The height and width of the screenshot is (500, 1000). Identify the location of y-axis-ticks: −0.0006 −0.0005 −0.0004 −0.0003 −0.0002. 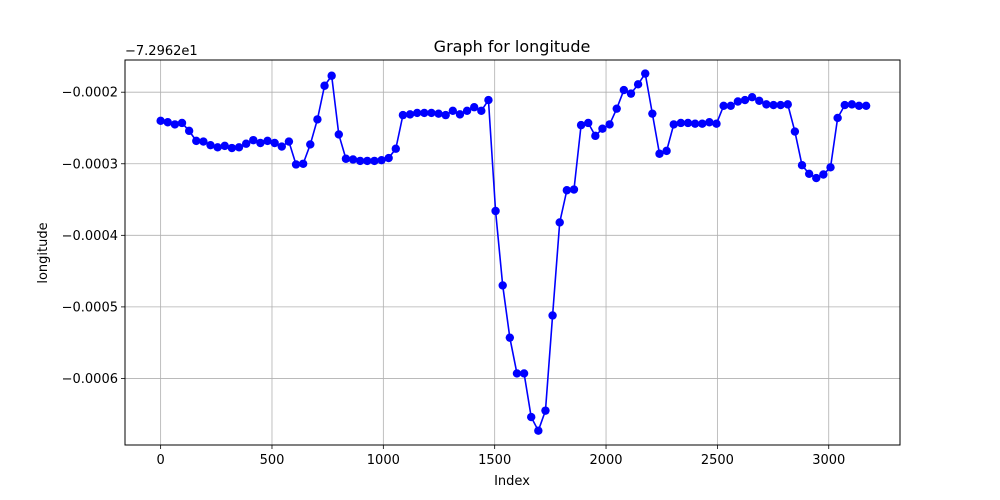
(93, 236).